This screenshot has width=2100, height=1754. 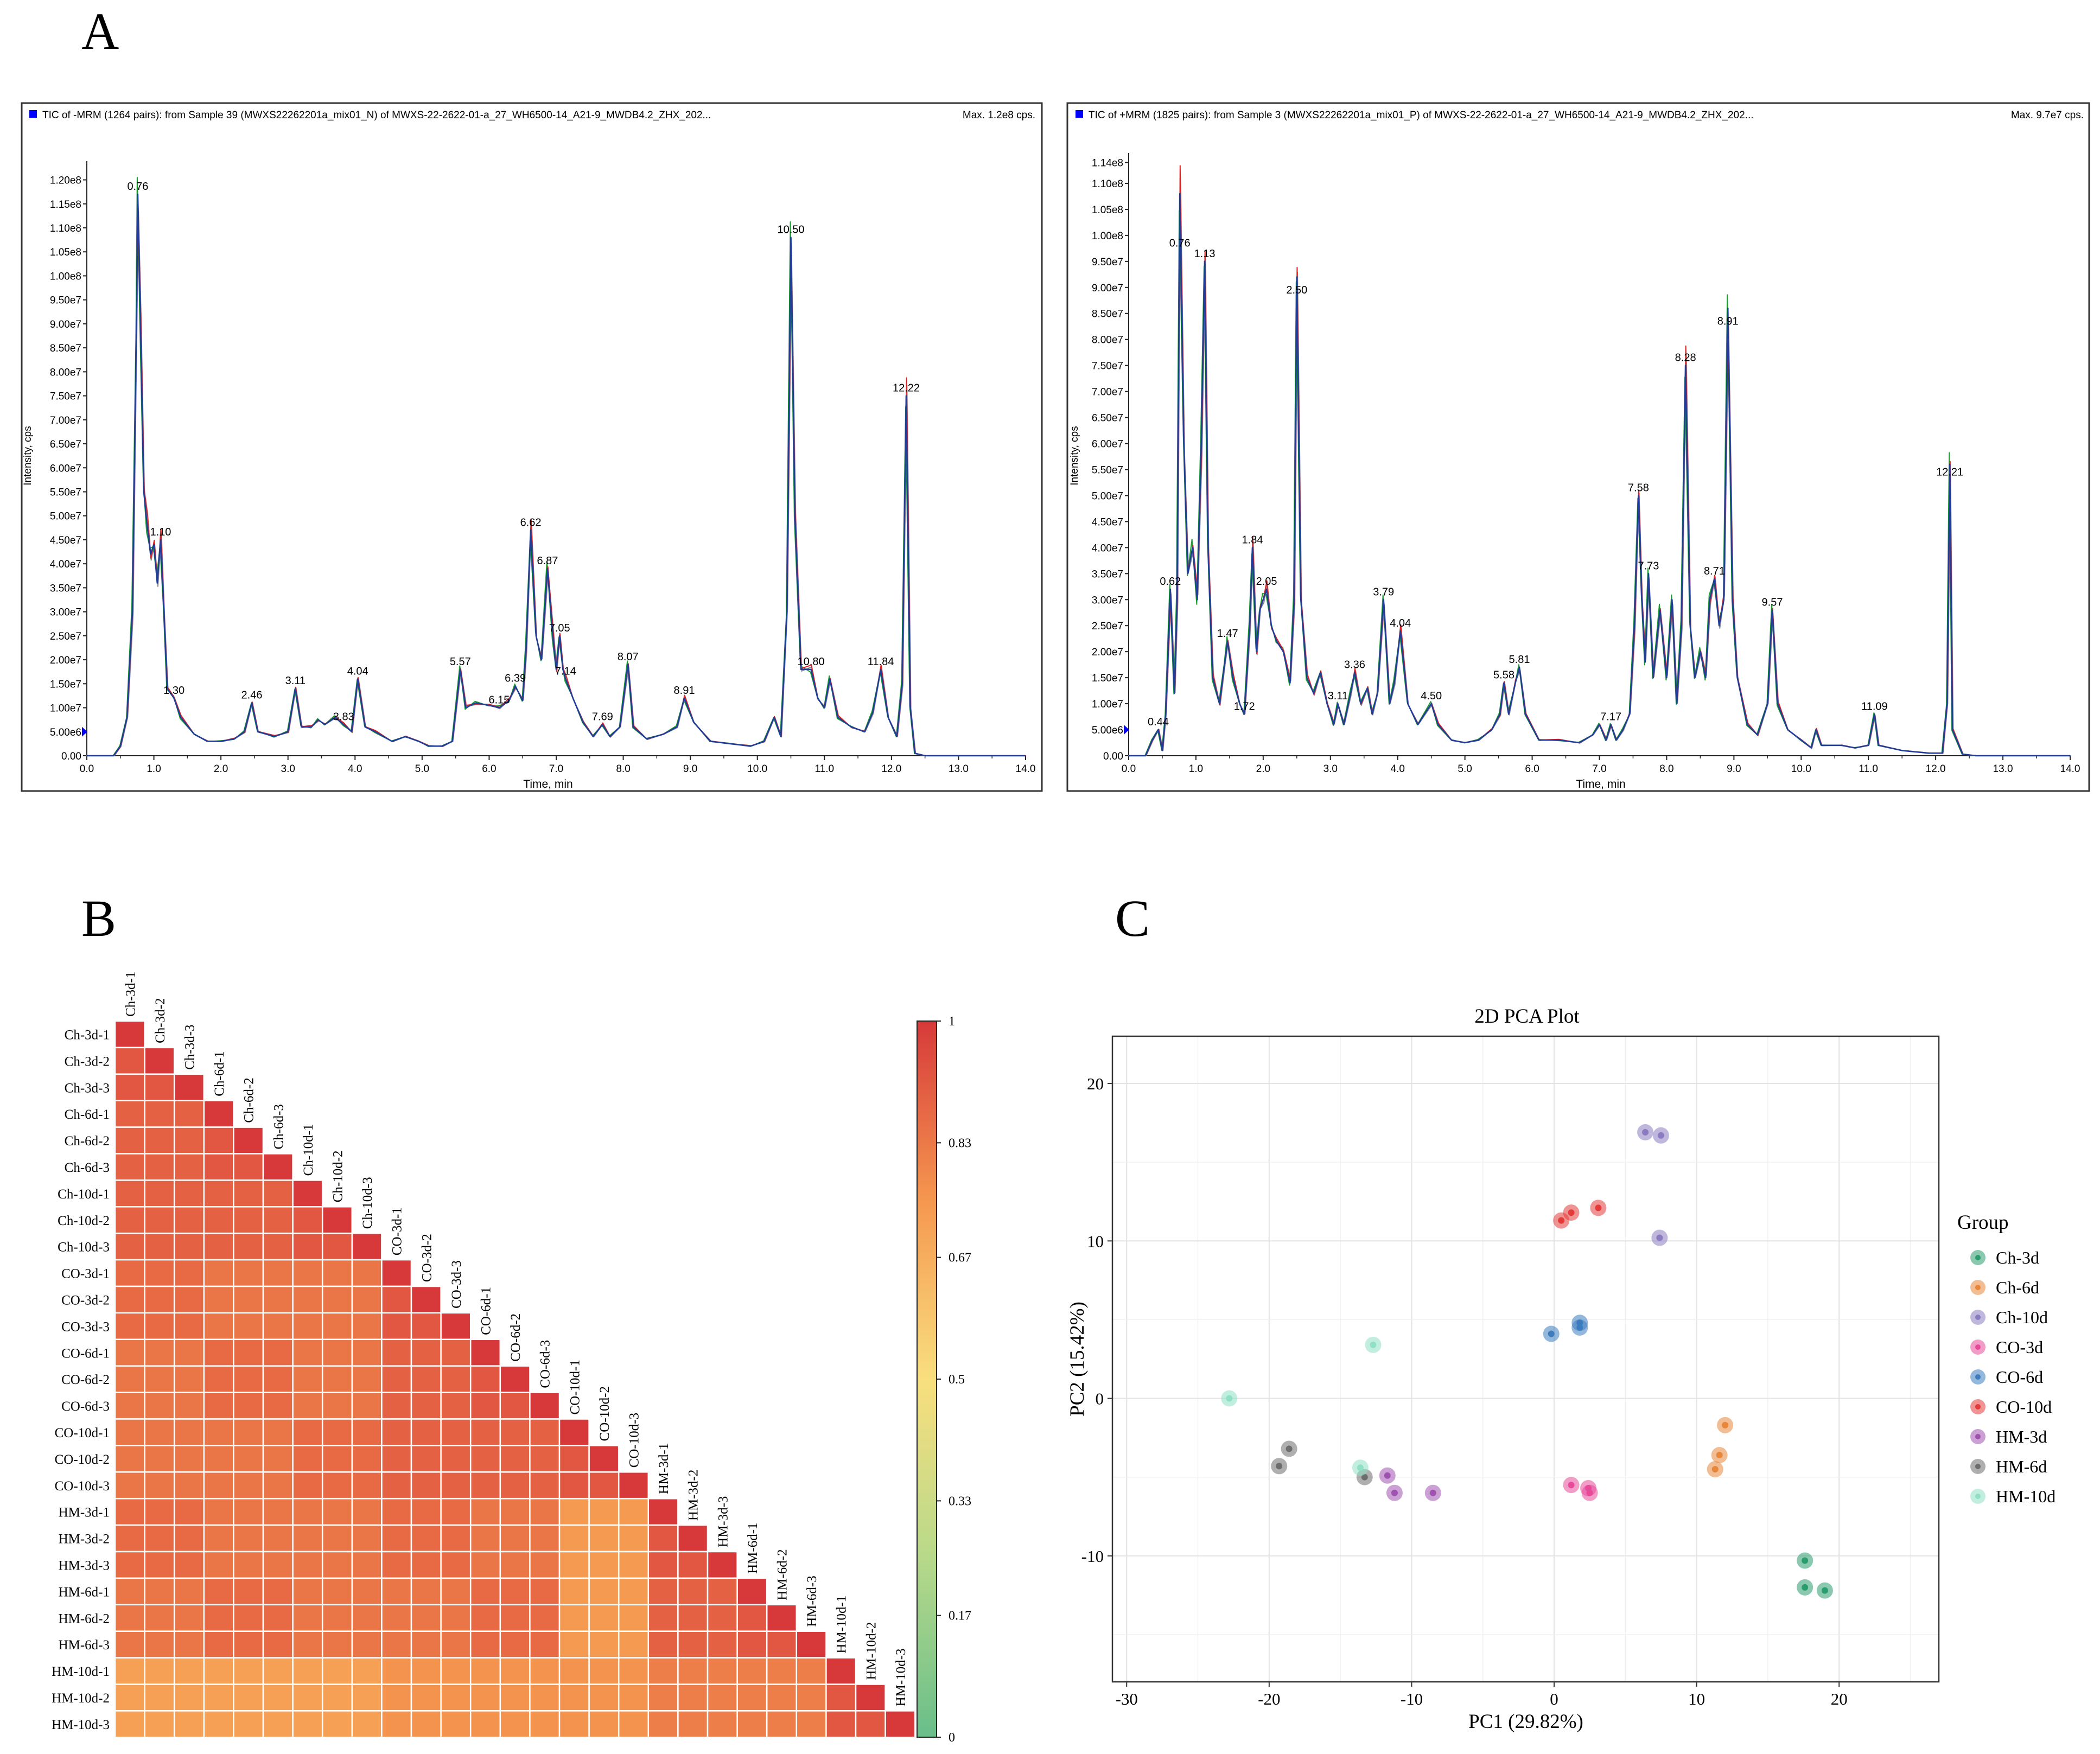 I want to click on pca-y-tick-label: -10, so click(x=1092, y=1556).